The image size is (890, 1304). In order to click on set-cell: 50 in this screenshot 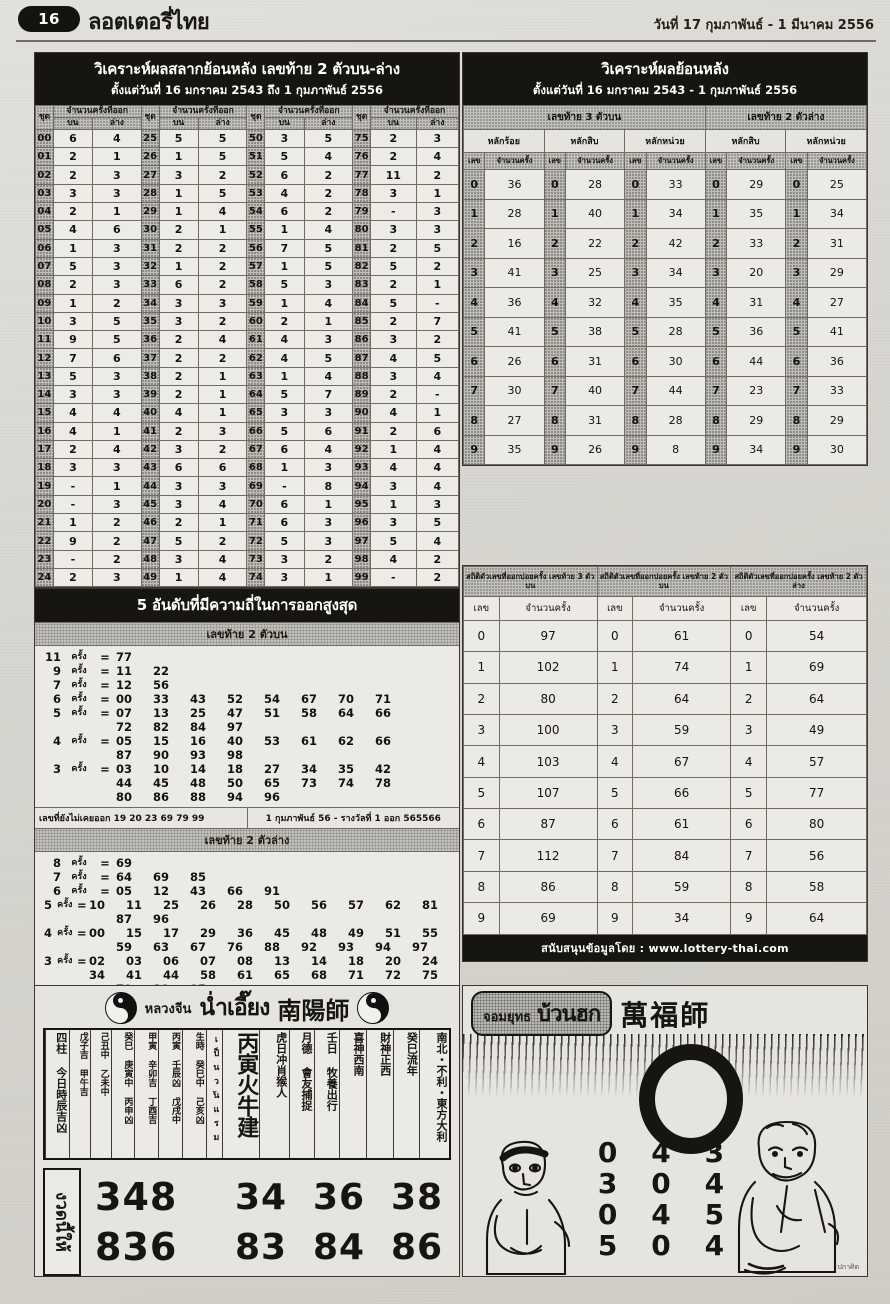, I will do `click(256, 138)`.